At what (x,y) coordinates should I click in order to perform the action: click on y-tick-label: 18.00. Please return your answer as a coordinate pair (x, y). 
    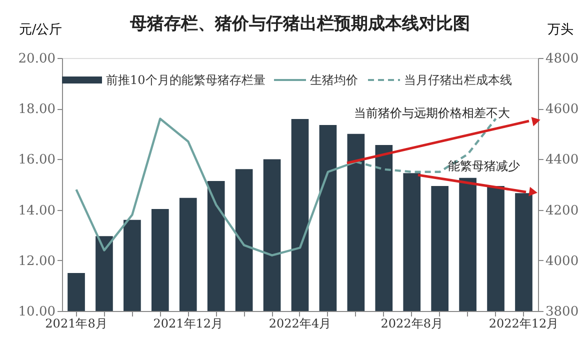
    Looking at the image, I should click on (37, 110).